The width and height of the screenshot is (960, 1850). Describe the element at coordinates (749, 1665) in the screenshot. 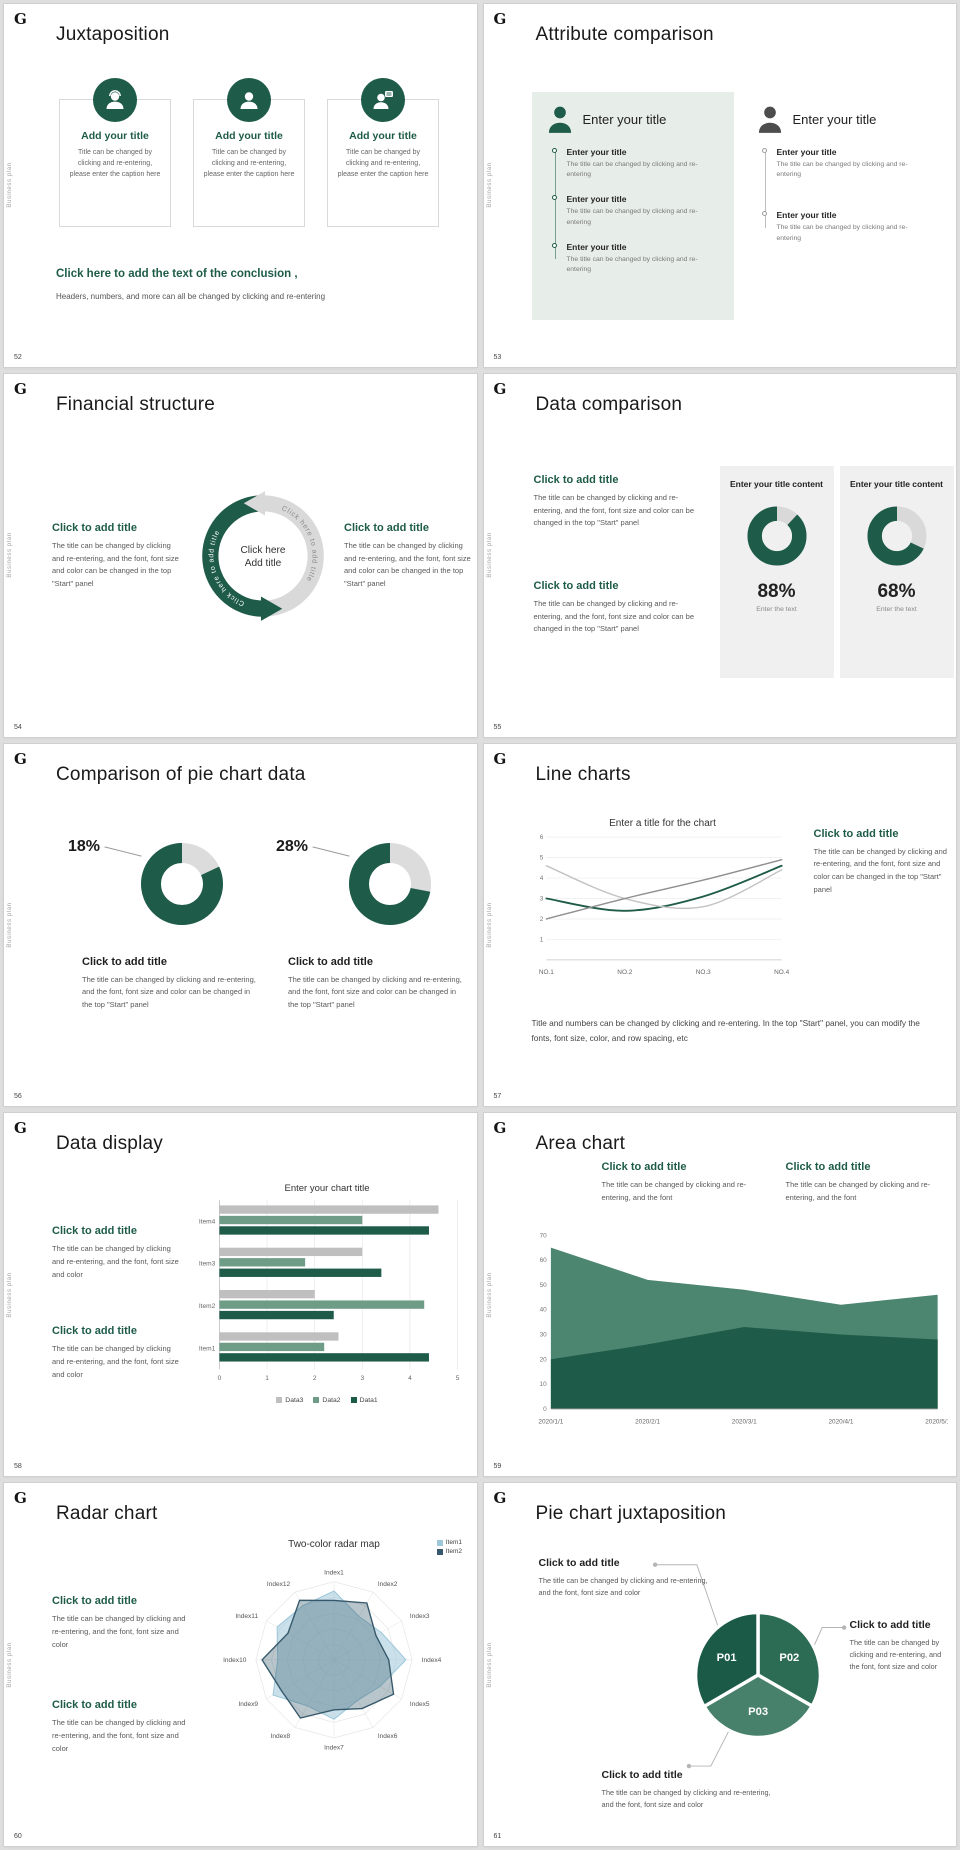

I see `callout-connectors` at that location.